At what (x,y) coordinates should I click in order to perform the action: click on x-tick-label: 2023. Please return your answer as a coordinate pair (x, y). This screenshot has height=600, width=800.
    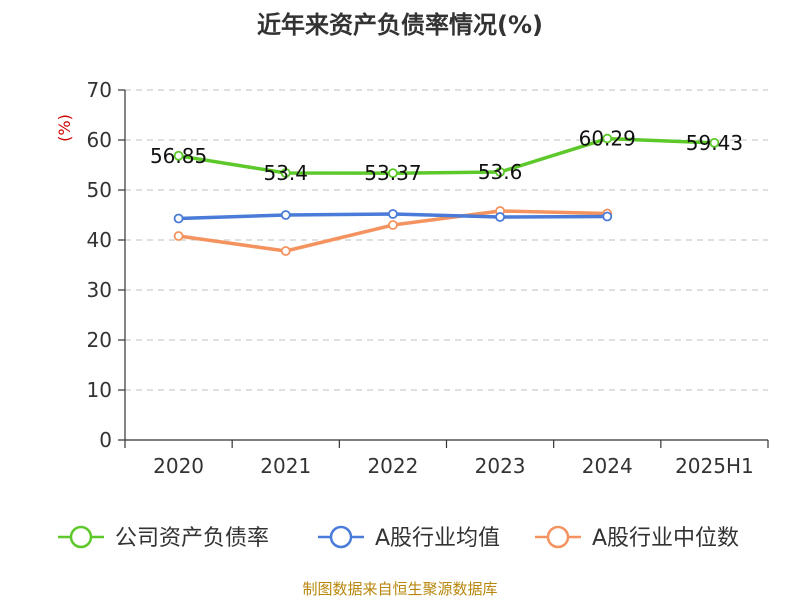
    Looking at the image, I should click on (500, 466).